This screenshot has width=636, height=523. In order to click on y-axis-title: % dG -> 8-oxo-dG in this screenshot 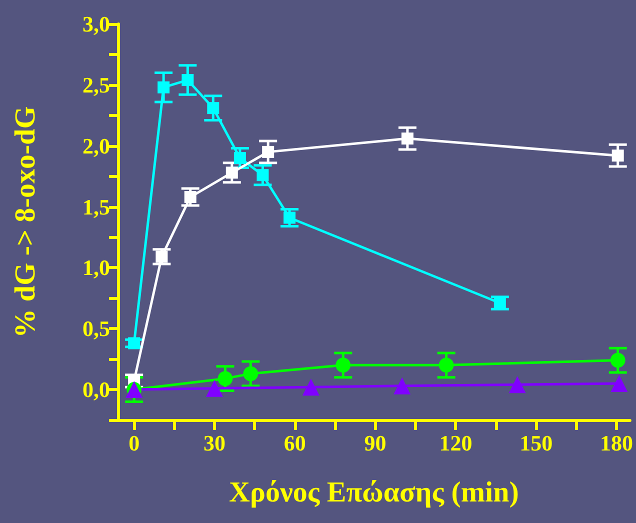, I will do `click(26, 222)`.